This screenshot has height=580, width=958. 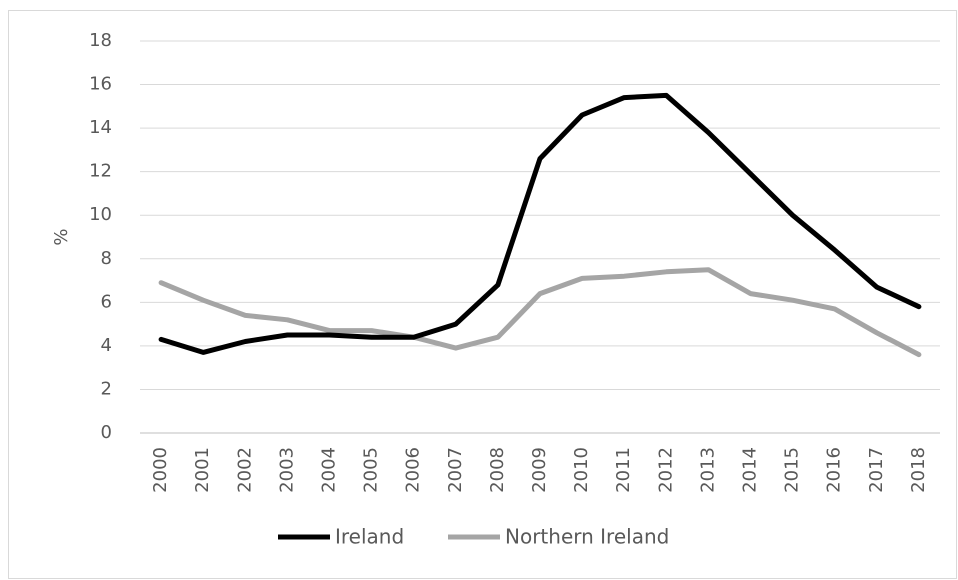 What do you see at coordinates (106, 388) in the screenshot?
I see `y-tick-label: 2` at bounding box center [106, 388].